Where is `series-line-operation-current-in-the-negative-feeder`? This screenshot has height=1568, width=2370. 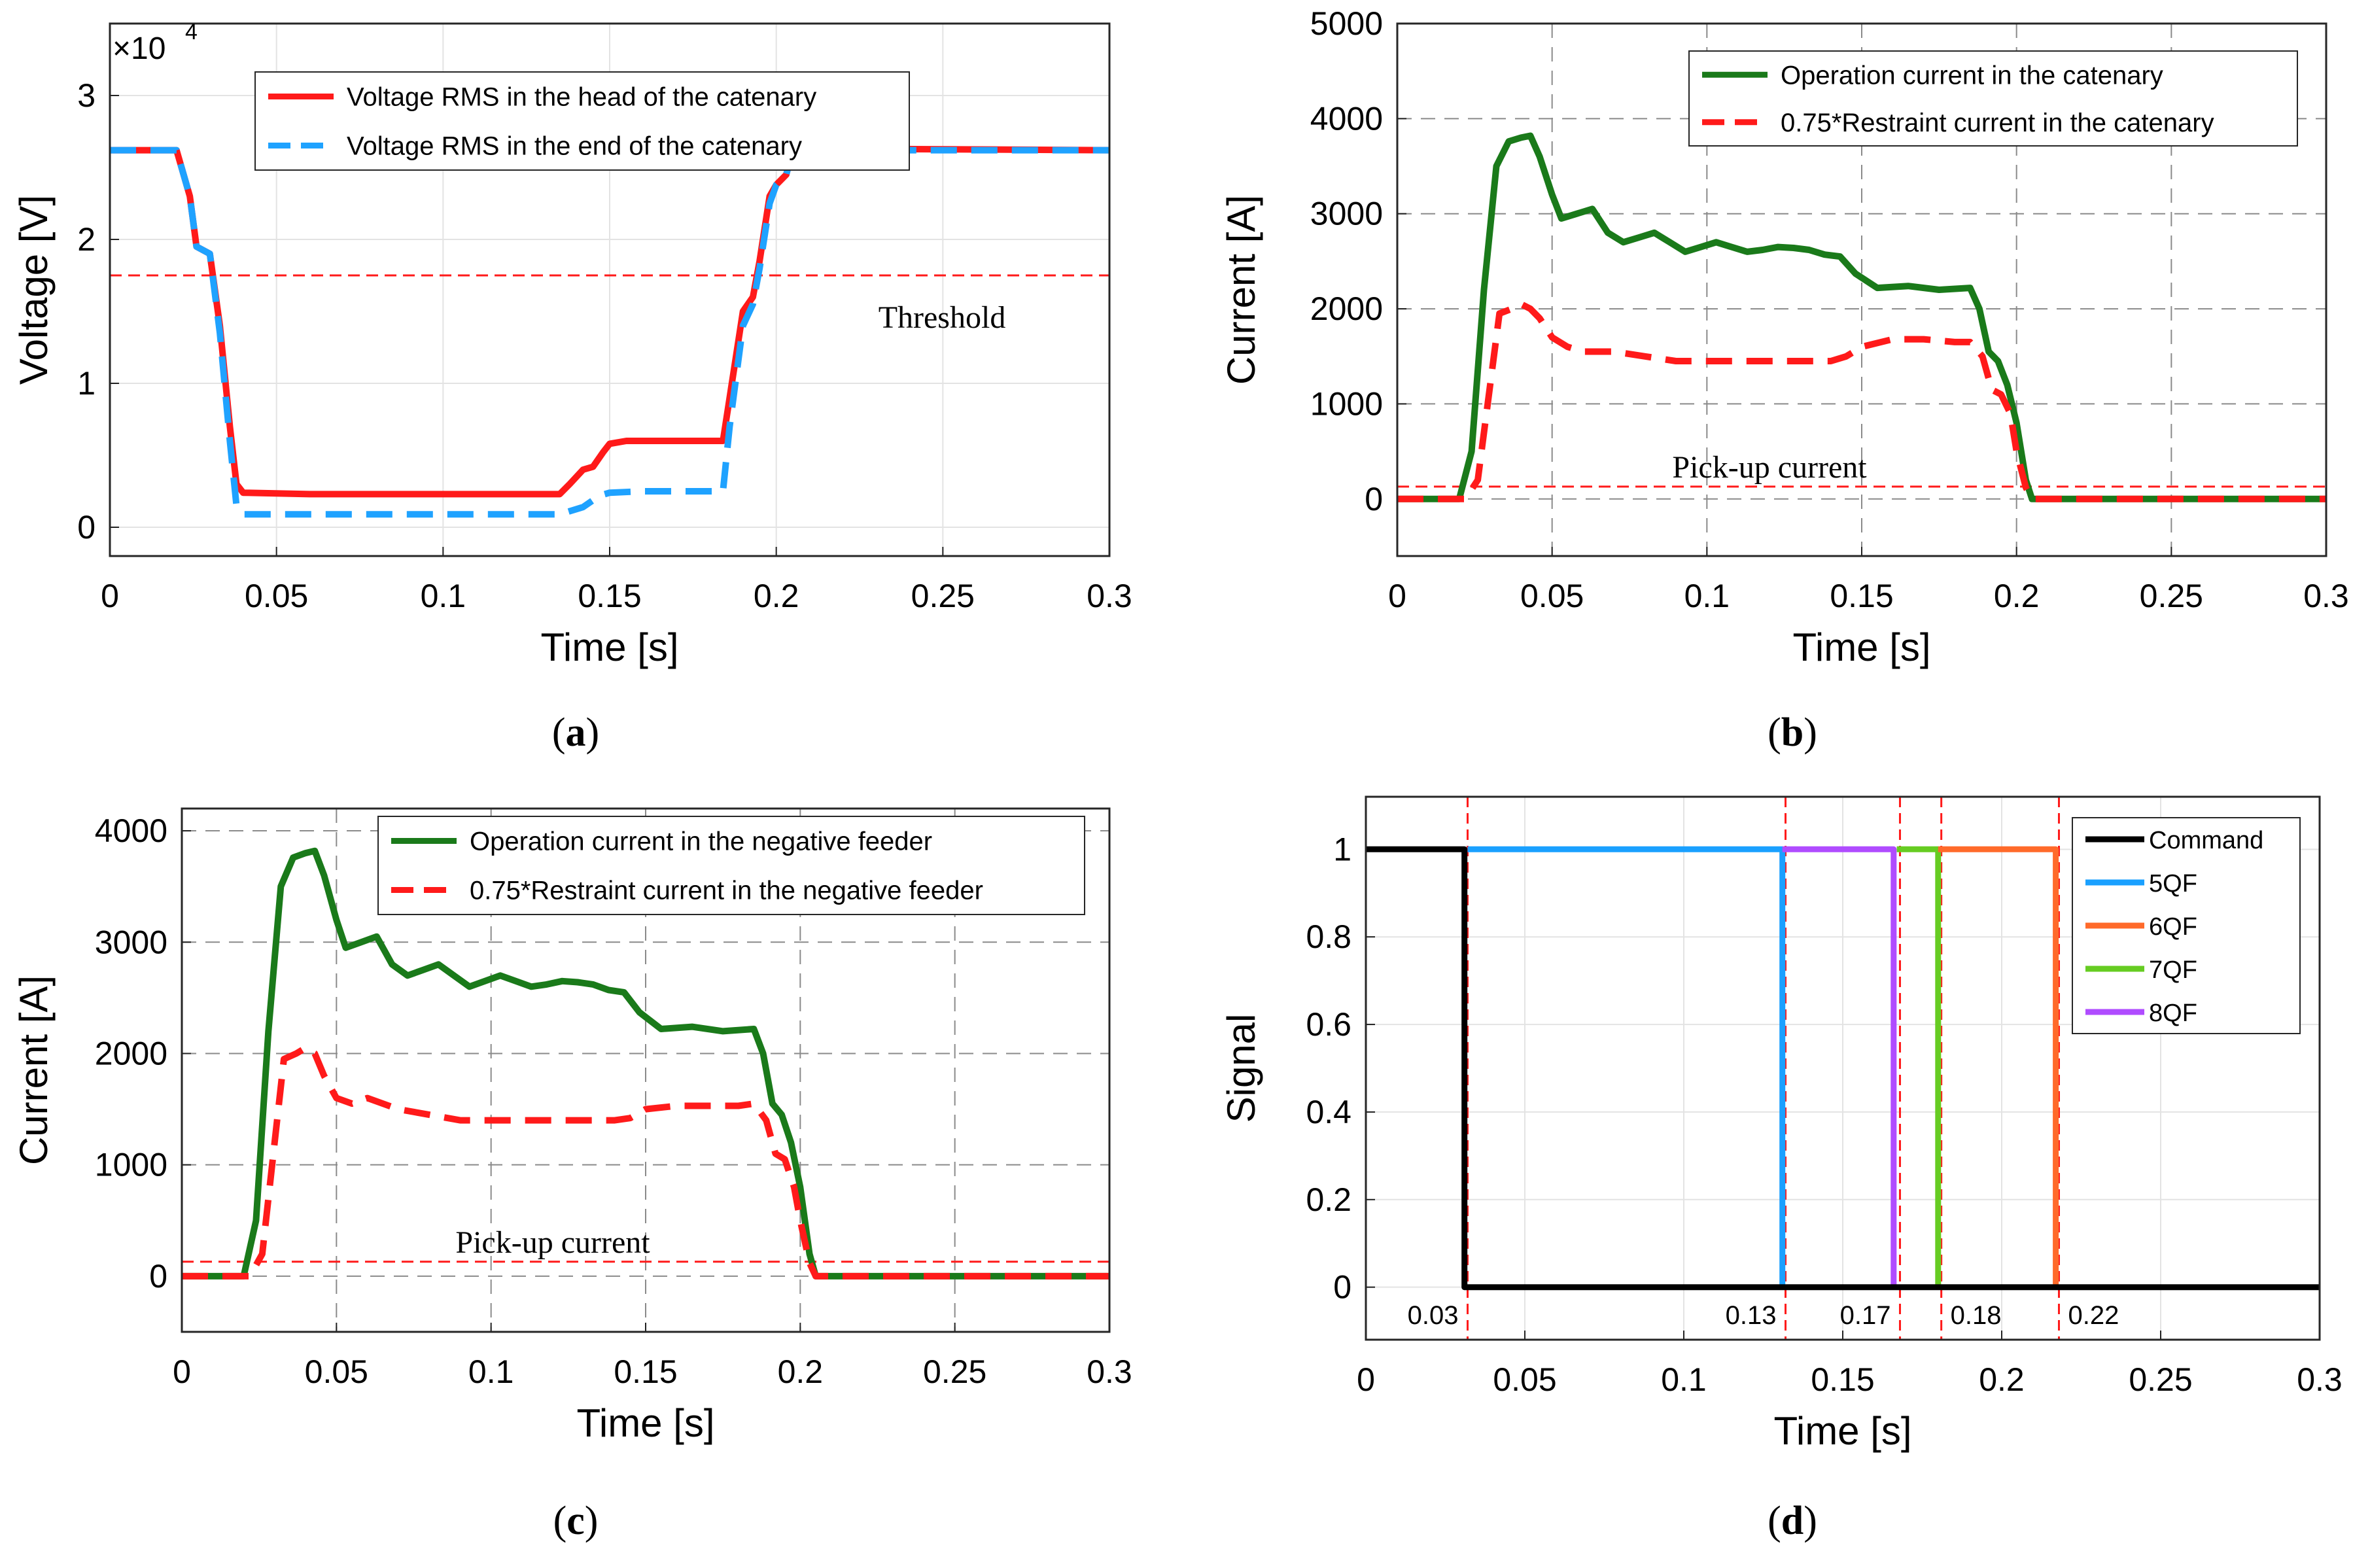
series-line-operation-current-in-the-negative-feeder is located at coordinates (645, 1063).